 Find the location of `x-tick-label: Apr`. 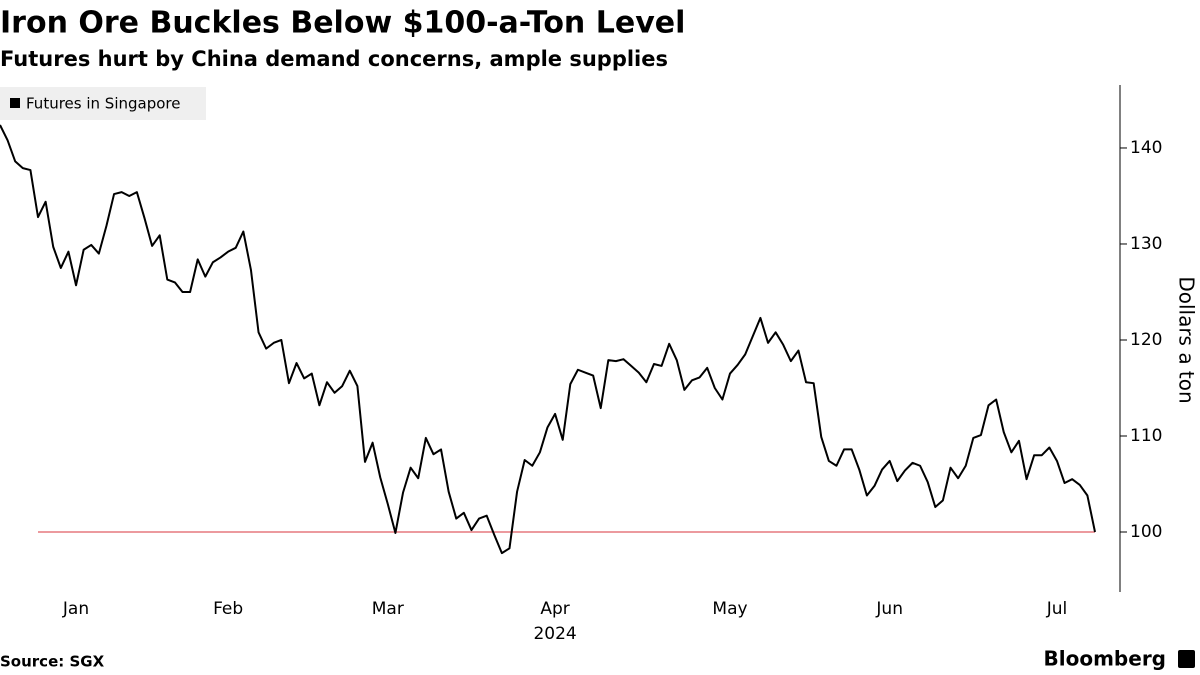

x-tick-label: Apr is located at coordinates (554, 609).